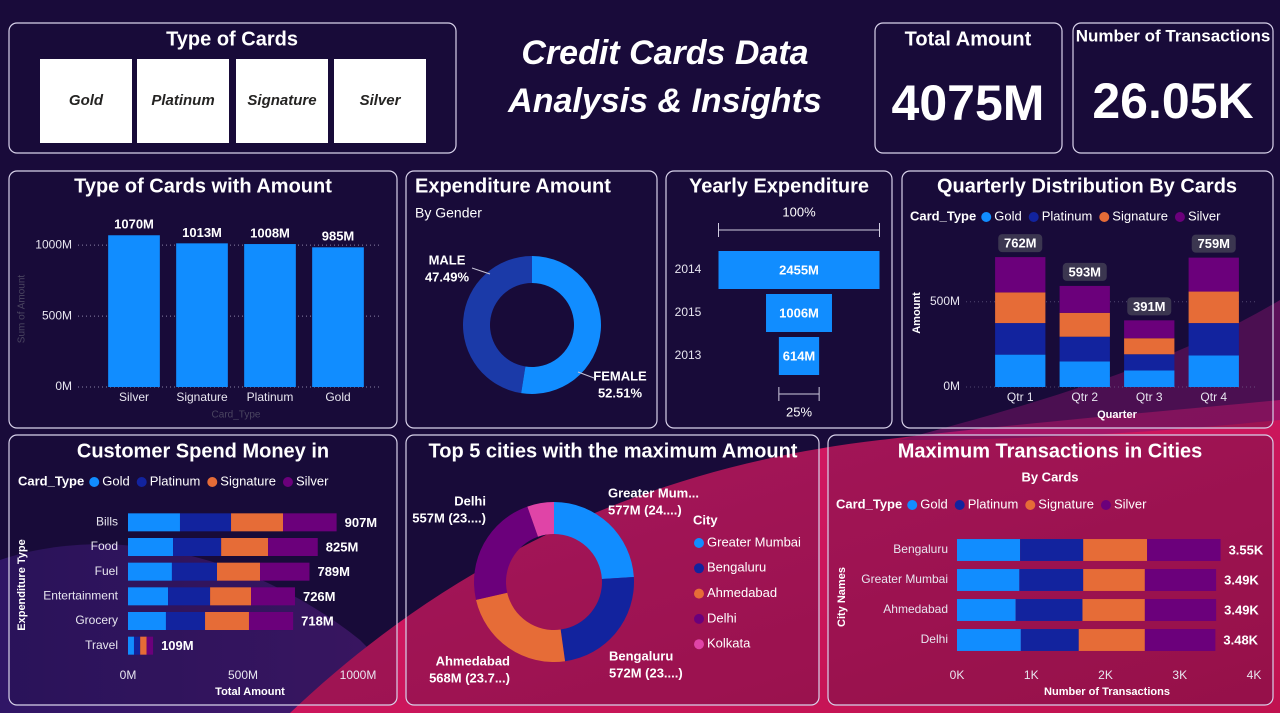 The height and width of the screenshot is (713, 1280). Describe the element at coordinates (722, 617) in the screenshot. I see `legend-label: Delhi` at that location.